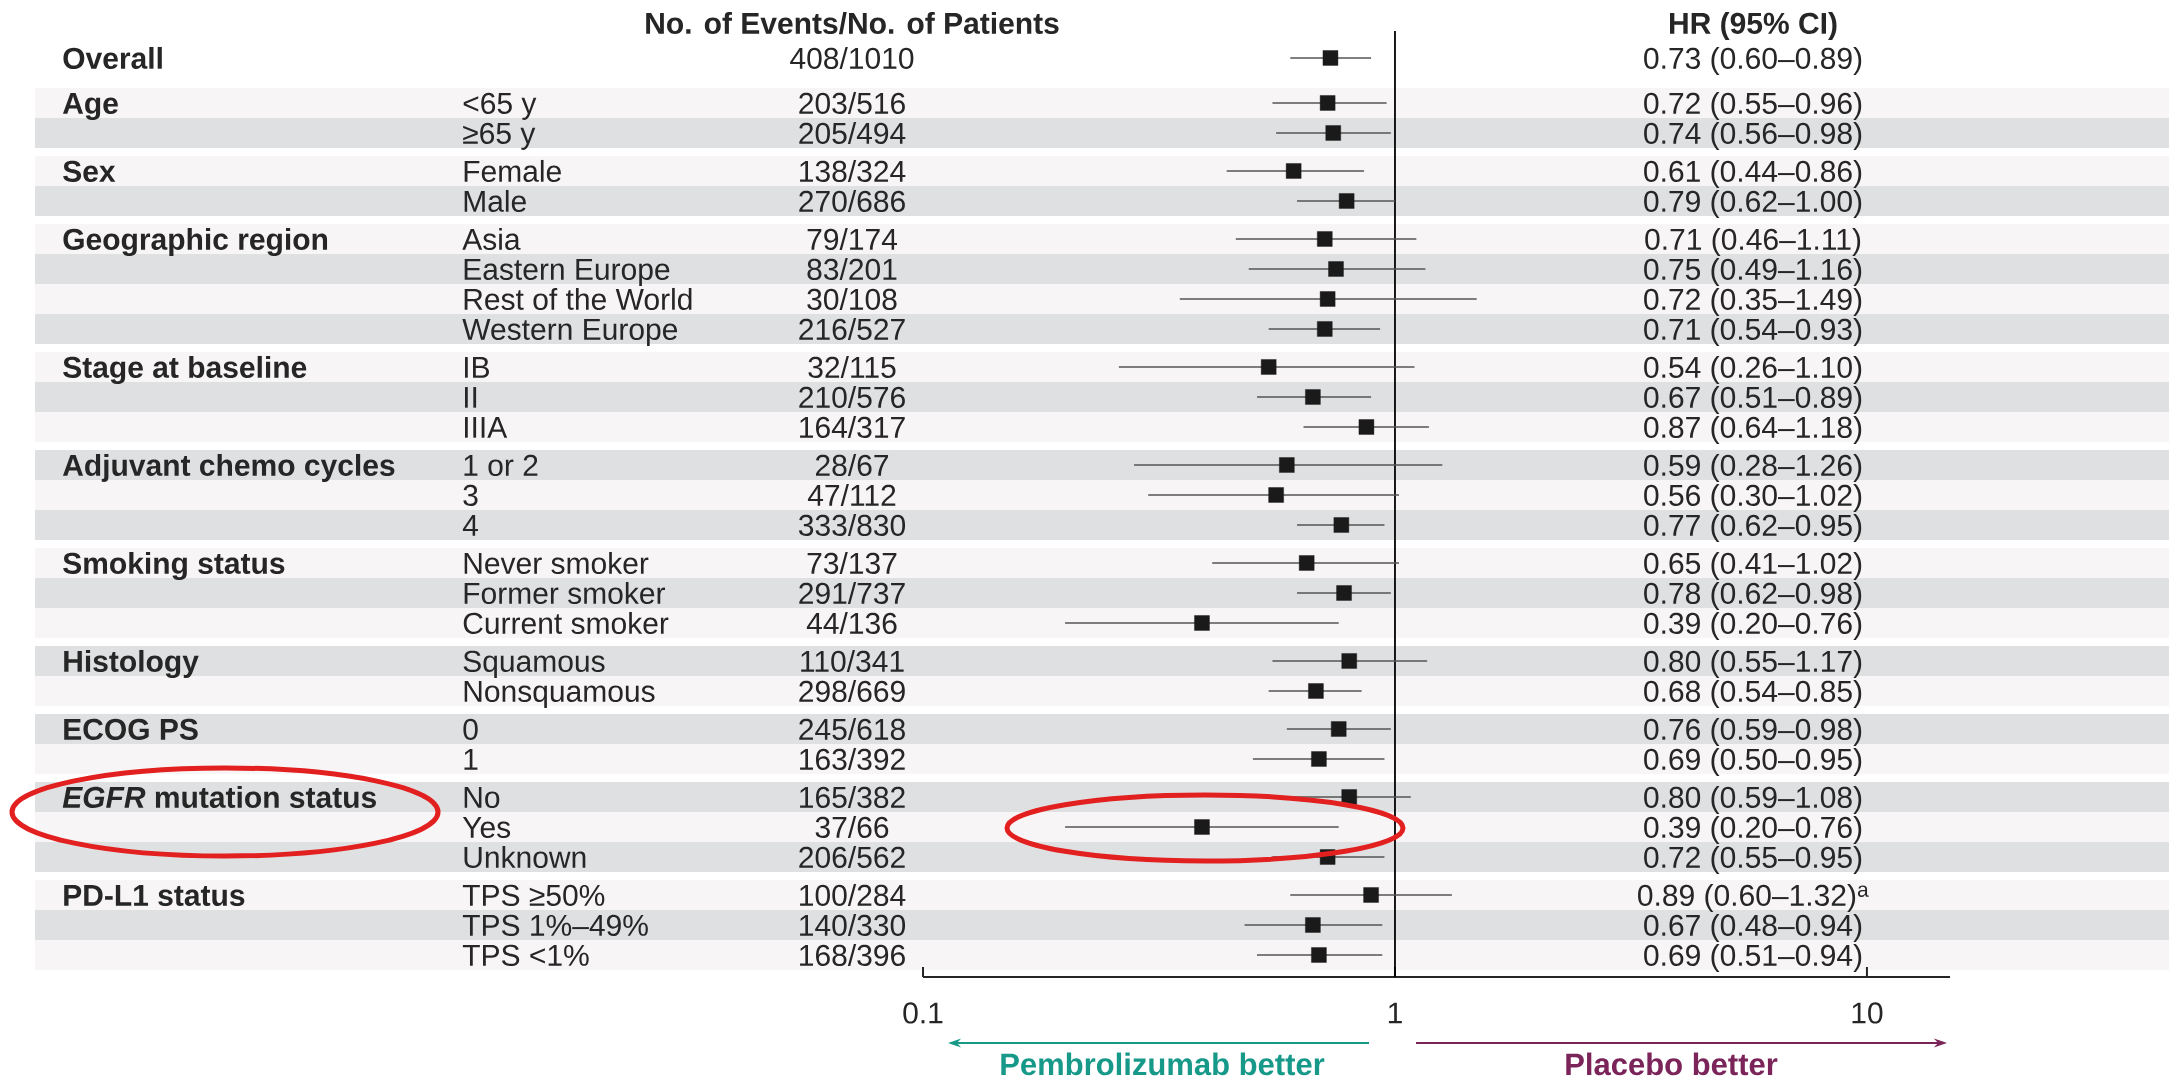 This screenshot has width=2169, height=1078. What do you see at coordinates (570, 332) in the screenshot?
I see `y-tick-label: Western Europe` at bounding box center [570, 332].